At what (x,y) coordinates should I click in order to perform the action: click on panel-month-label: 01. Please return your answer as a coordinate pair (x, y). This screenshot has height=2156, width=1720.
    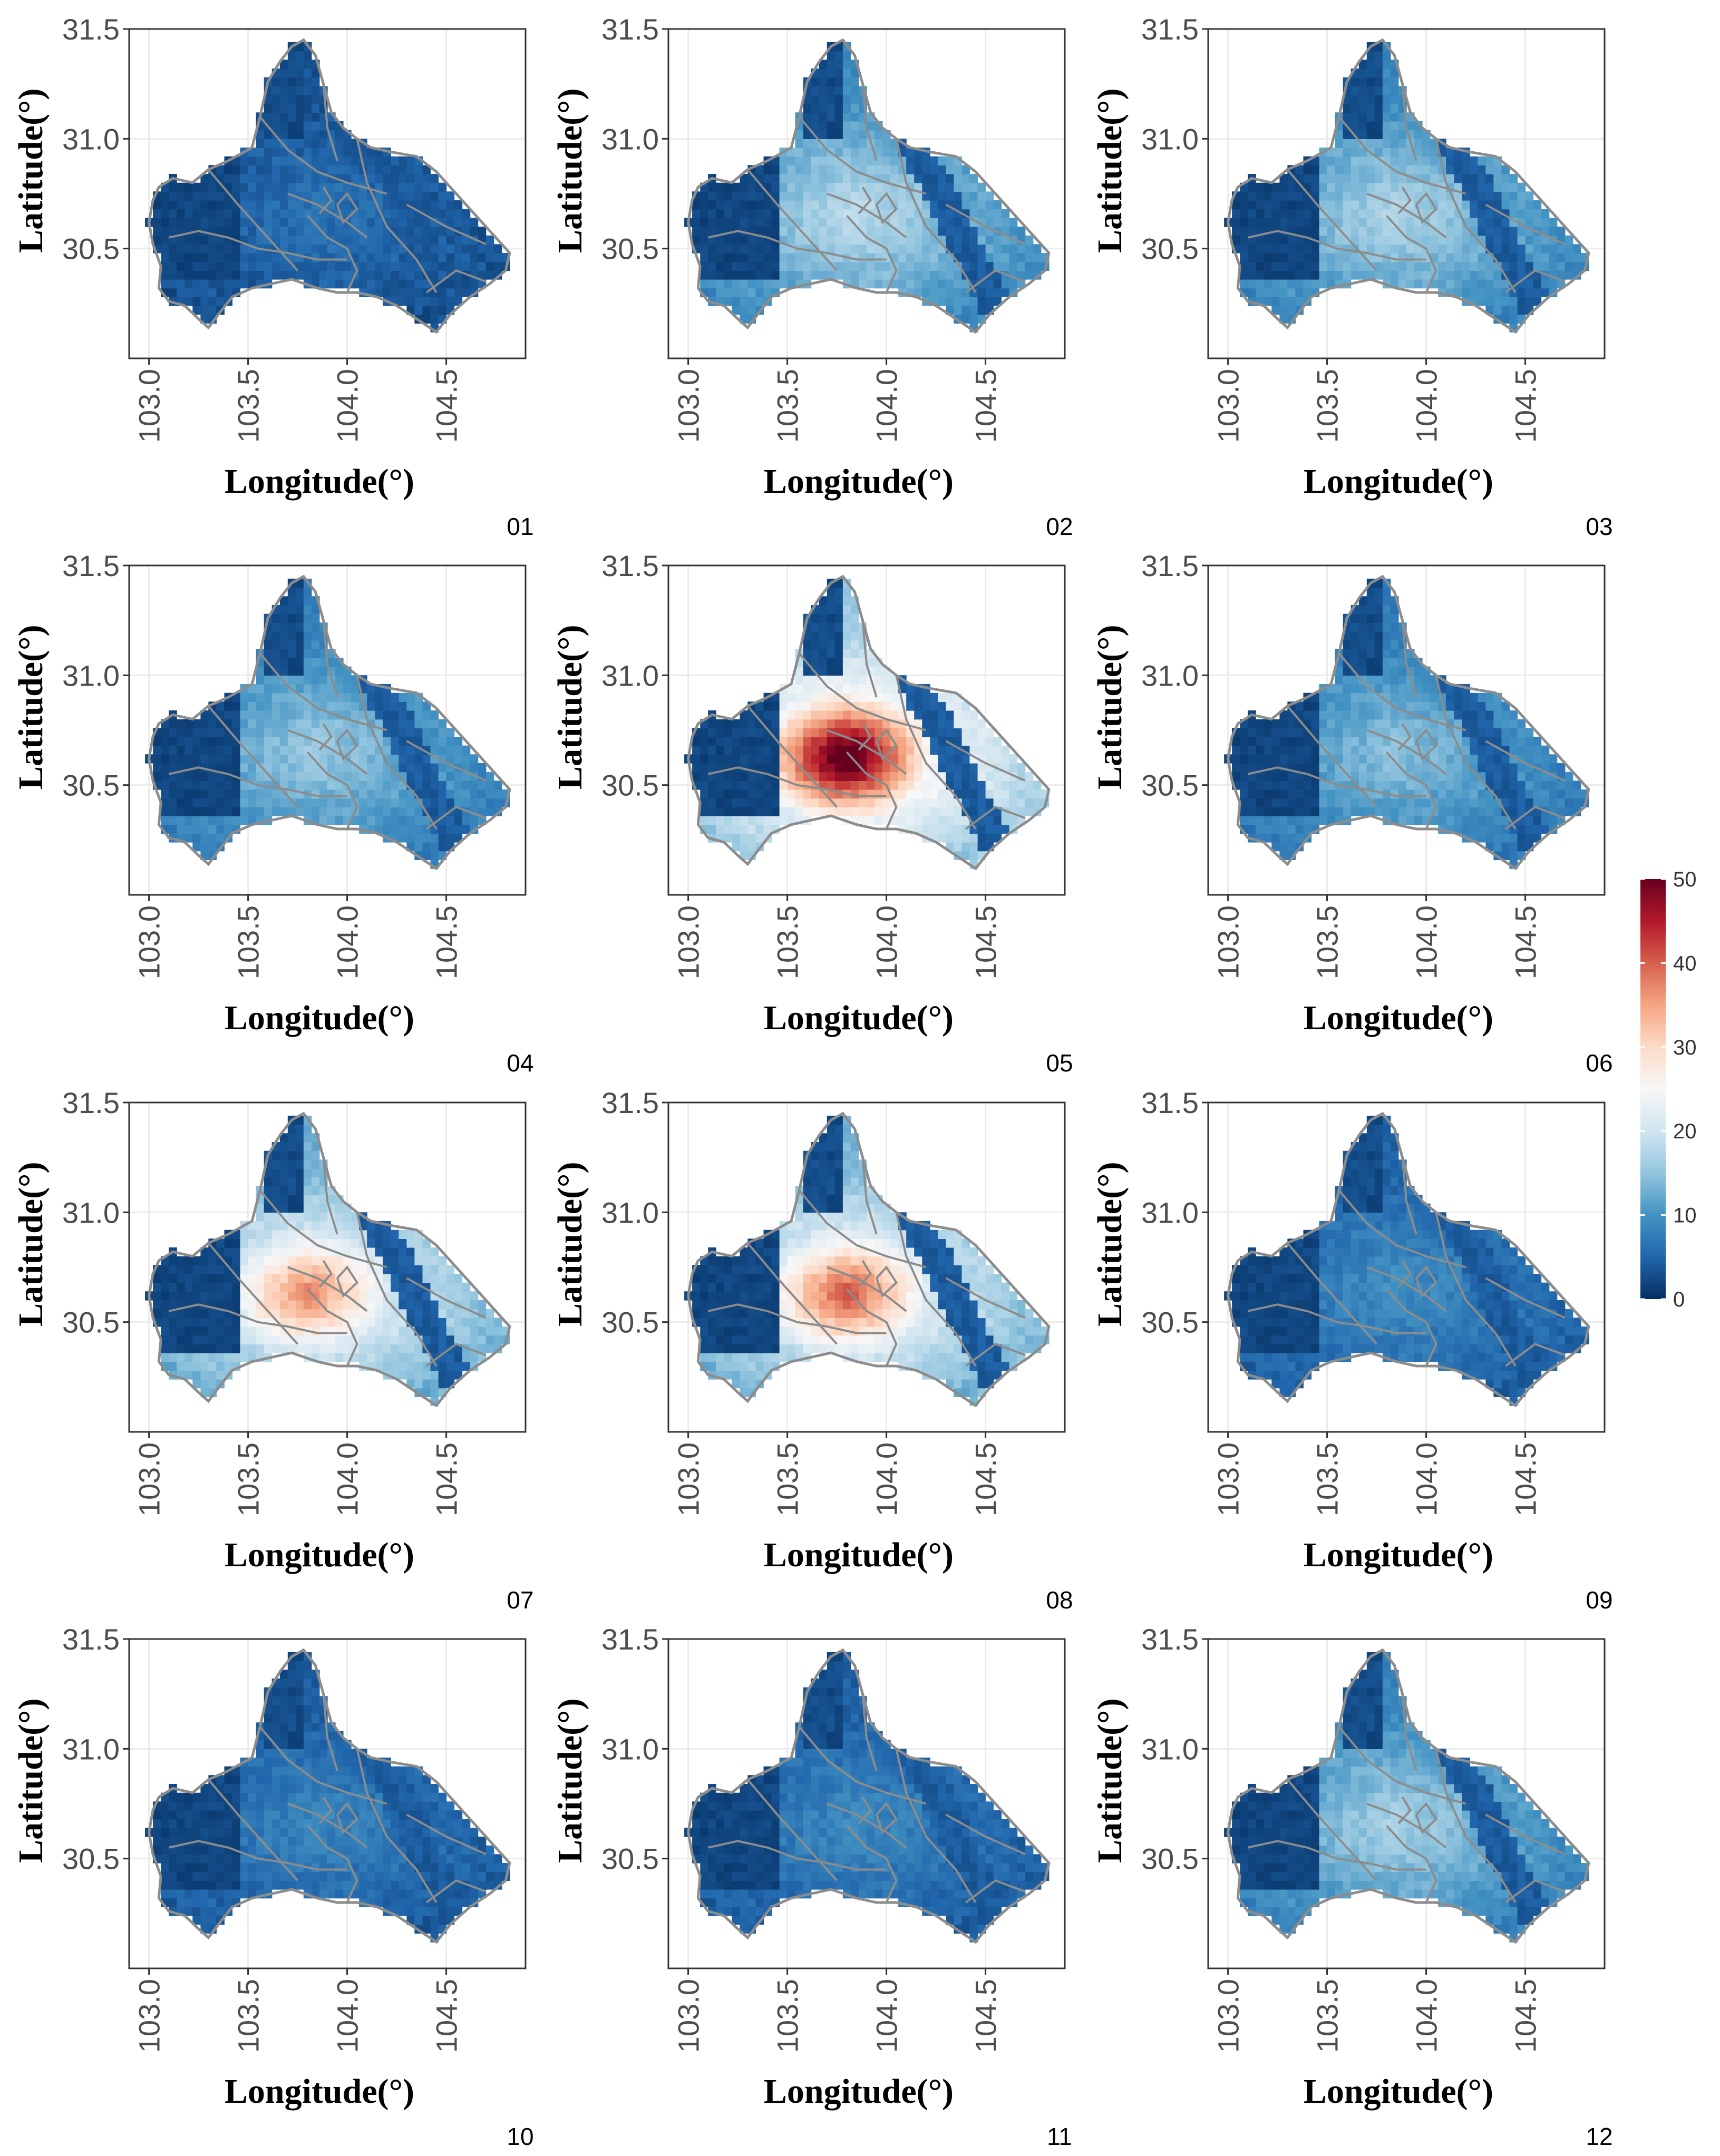
    Looking at the image, I should click on (520, 526).